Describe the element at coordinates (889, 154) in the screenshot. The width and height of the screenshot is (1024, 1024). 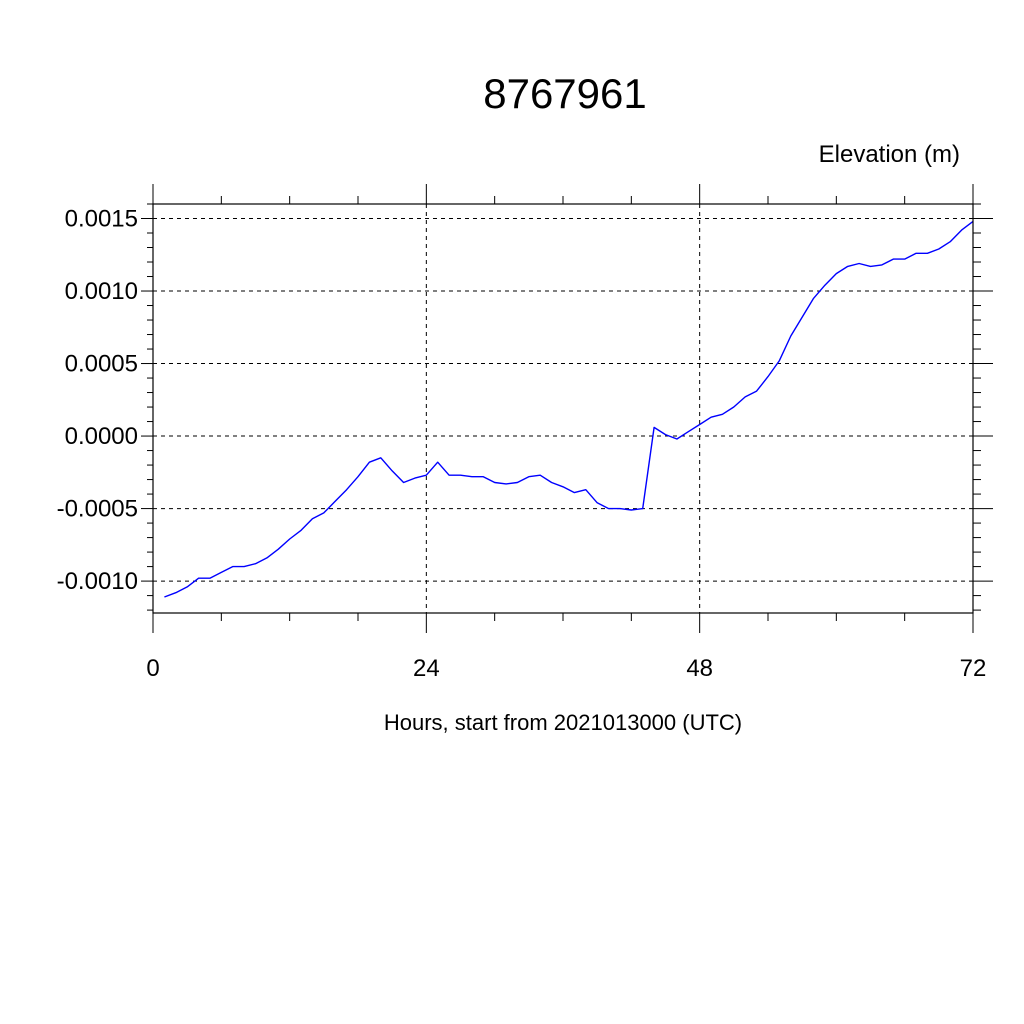
I see `y-axis-label: Elevation (m)` at that location.